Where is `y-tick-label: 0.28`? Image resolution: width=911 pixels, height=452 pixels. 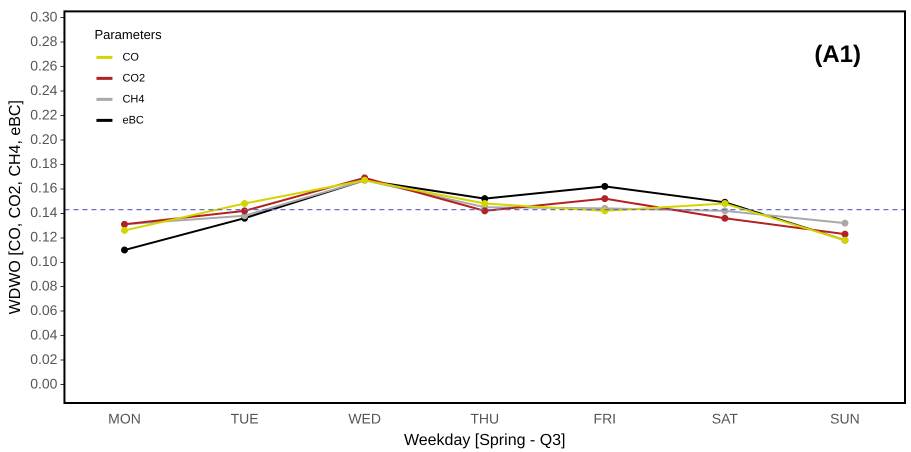 y-tick-label: 0.28 is located at coordinates (44, 40).